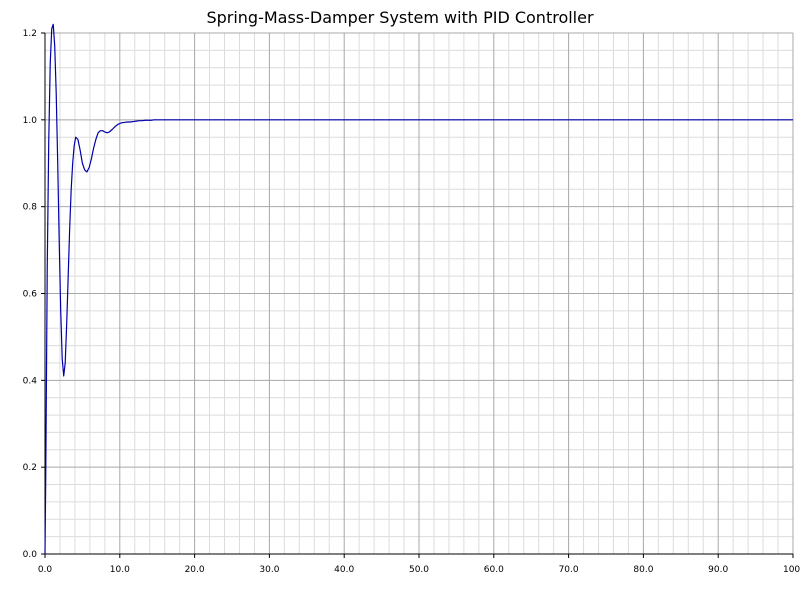  Describe the element at coordinates (45, 570) in the screenshot. I see `x-tick-label: 0.0` at that location.